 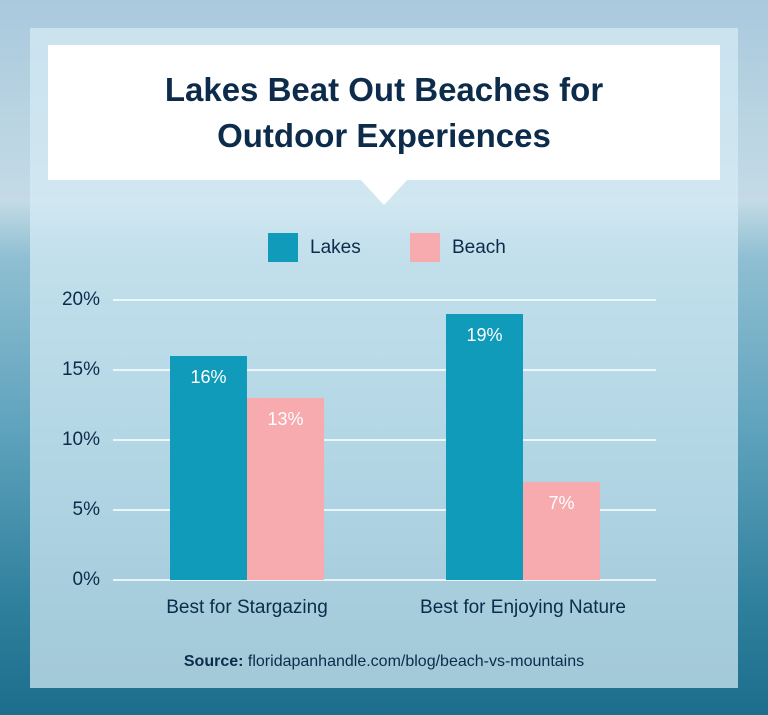 What do you see at coordinates (87, 509) in the screenshot?
I see `y-tick-label: 5%` at bounding box center [87, 509].